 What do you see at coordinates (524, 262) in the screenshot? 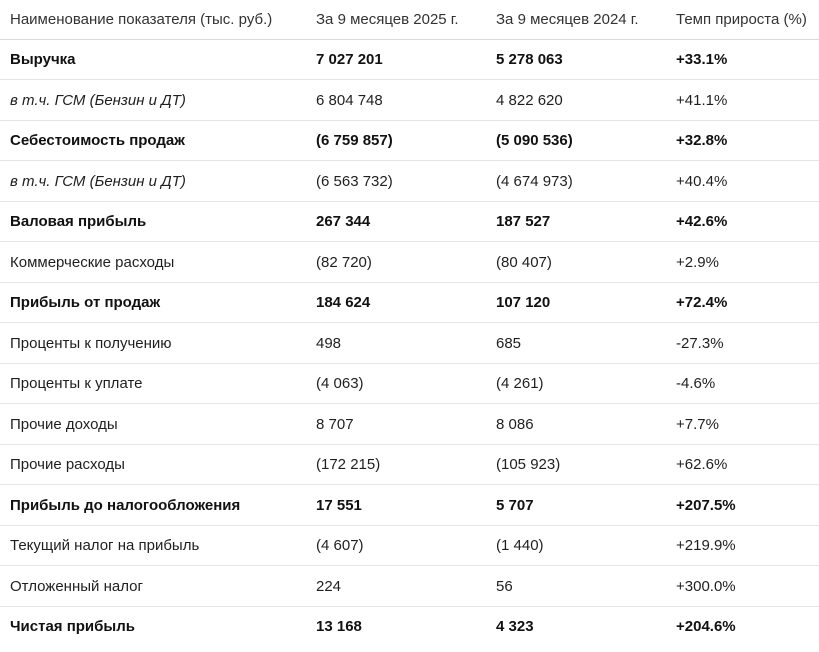
I see `value-2024: (80 407)` at bounding box center [524, 262].